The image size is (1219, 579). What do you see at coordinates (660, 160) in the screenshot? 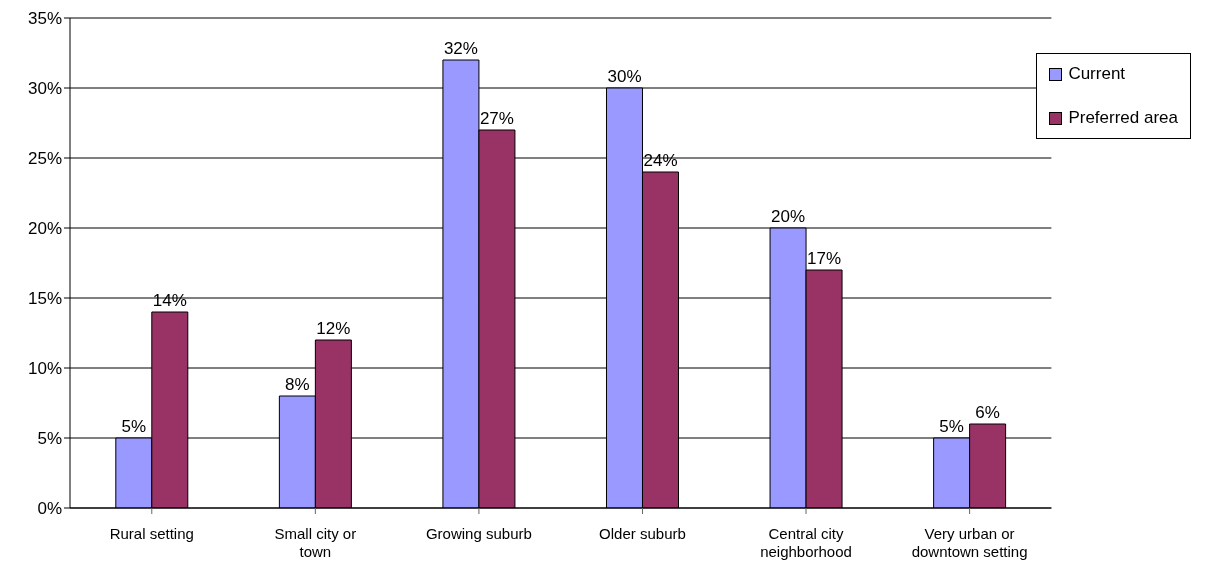
I see `data-label: 24%` at bounding box center [660, 160].